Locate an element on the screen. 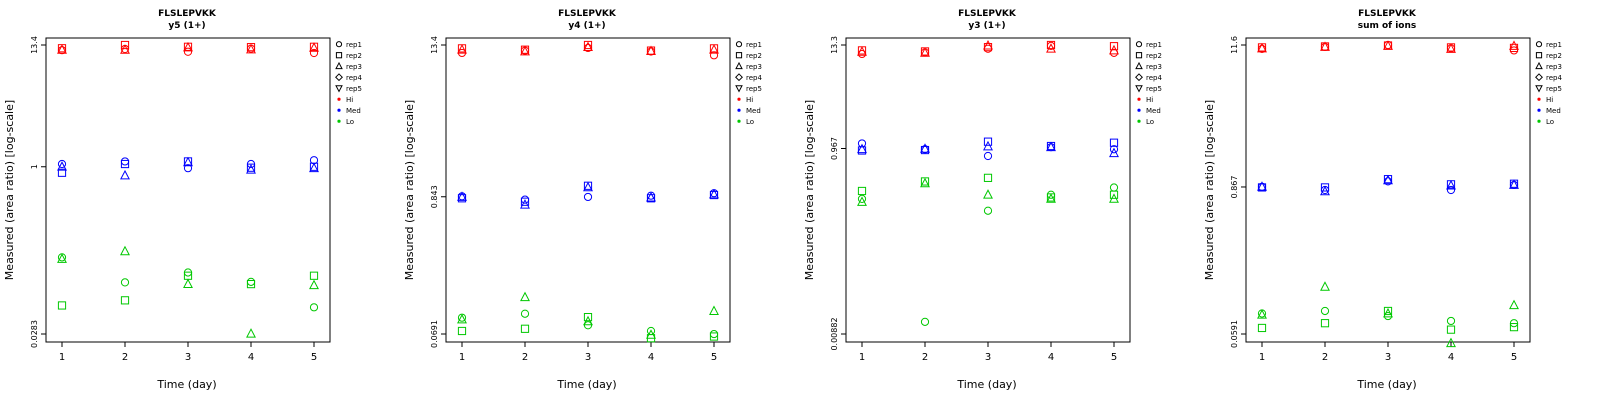  y-axis-label: Measured (area ratio) [log-scale] is located at coordinates (1209, 190).